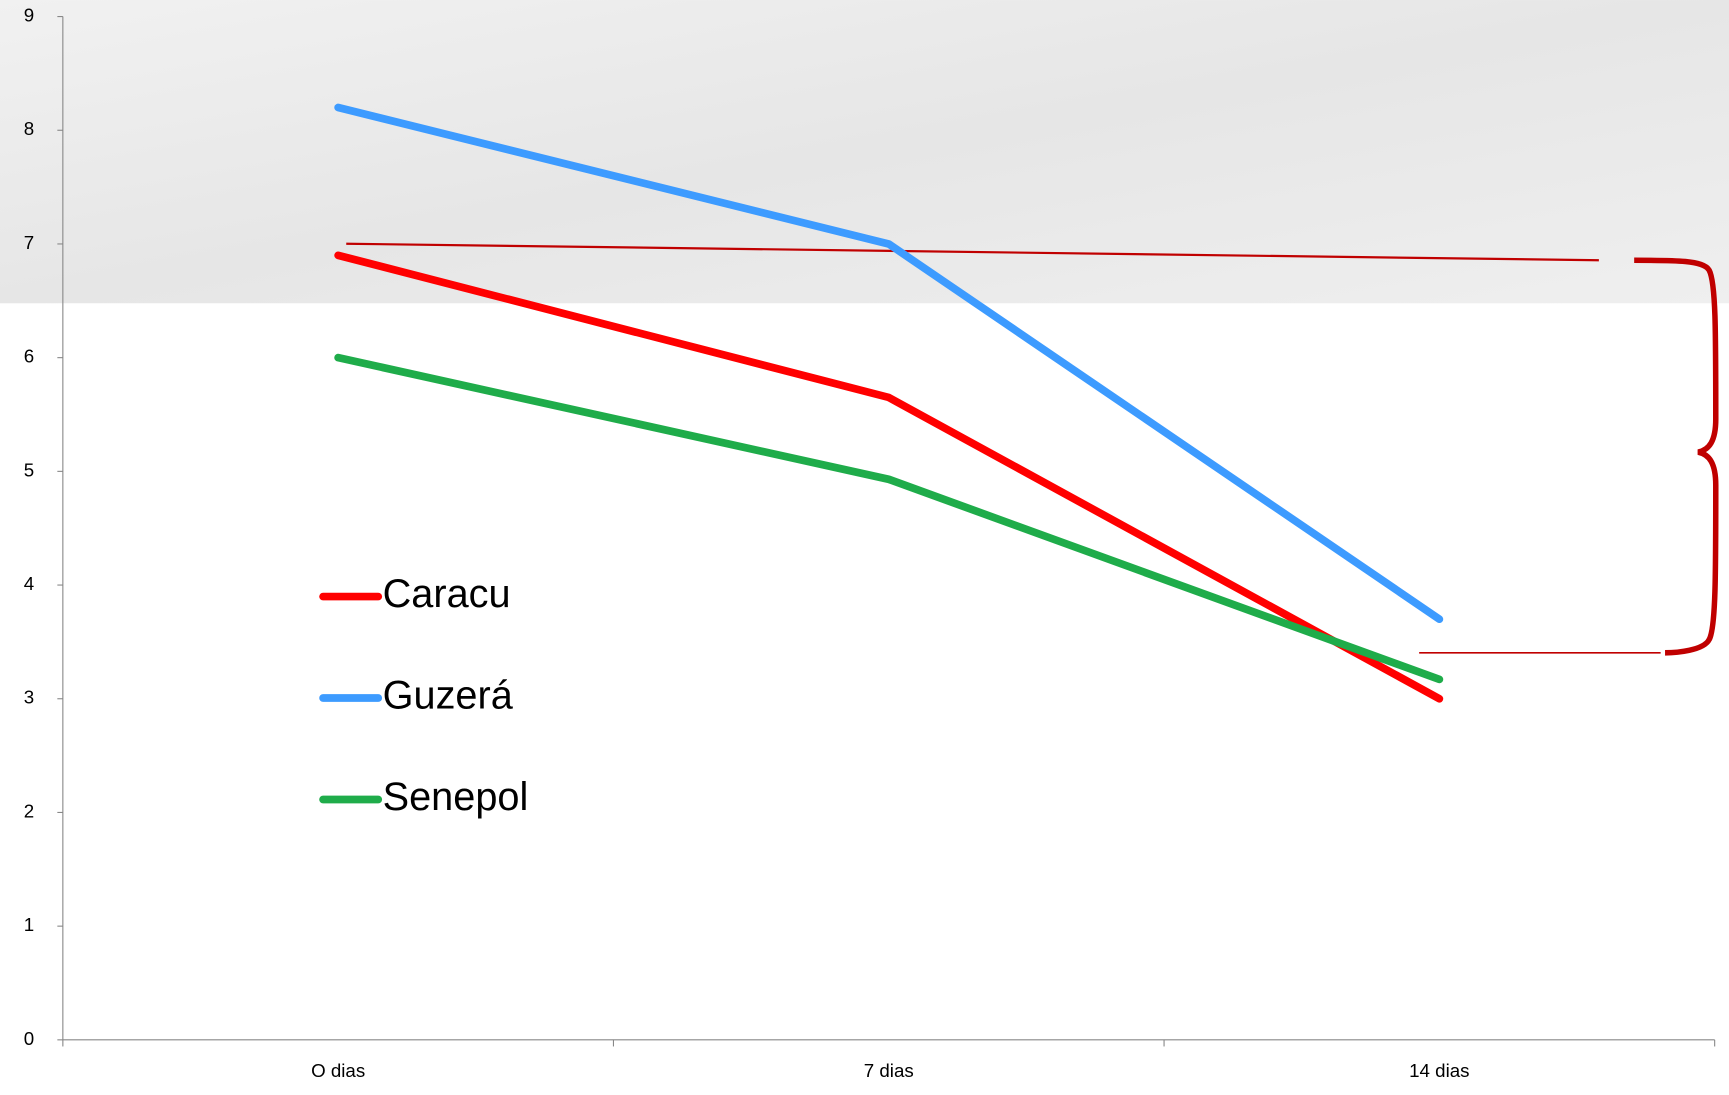 The height and width of the screenshot is (1095, 1729). What do you see at coordinates (29, 356) in the screenshot?
I see `y-tick-label: 6` at bounding box center [29, 356].